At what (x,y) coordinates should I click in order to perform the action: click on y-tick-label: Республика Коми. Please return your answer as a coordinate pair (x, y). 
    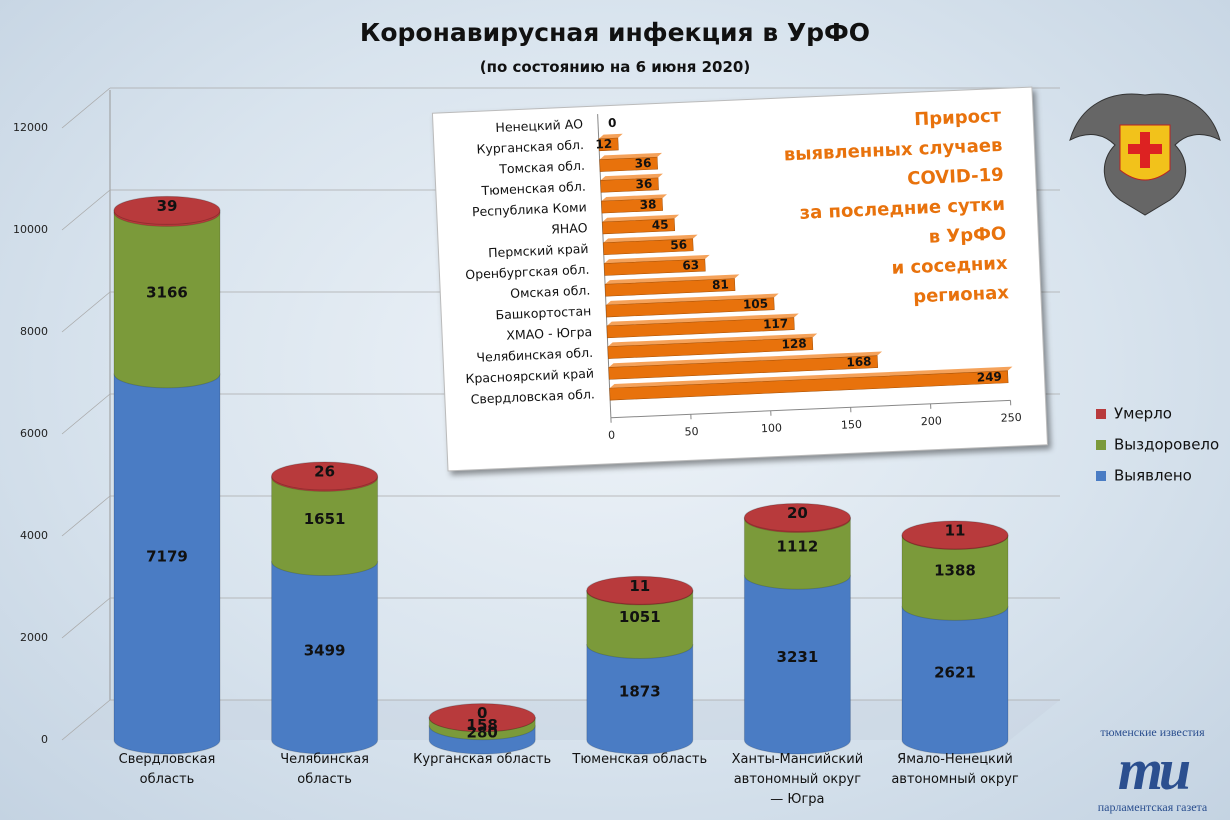
    Looking at the image, I should click on (529, 209).